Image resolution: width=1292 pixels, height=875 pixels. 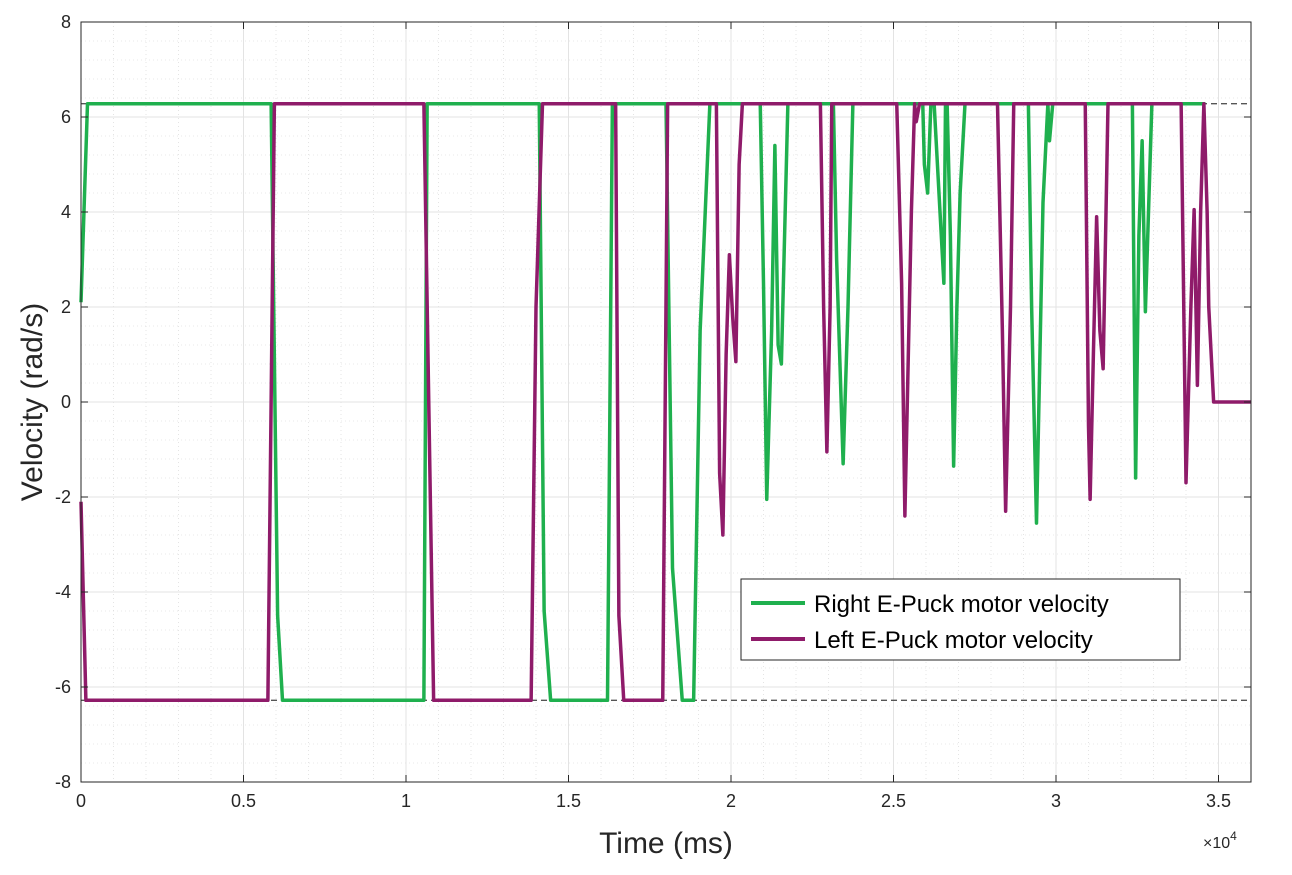 I want to click on x-tick-label: 3.5, so click(x=1218, y=801).